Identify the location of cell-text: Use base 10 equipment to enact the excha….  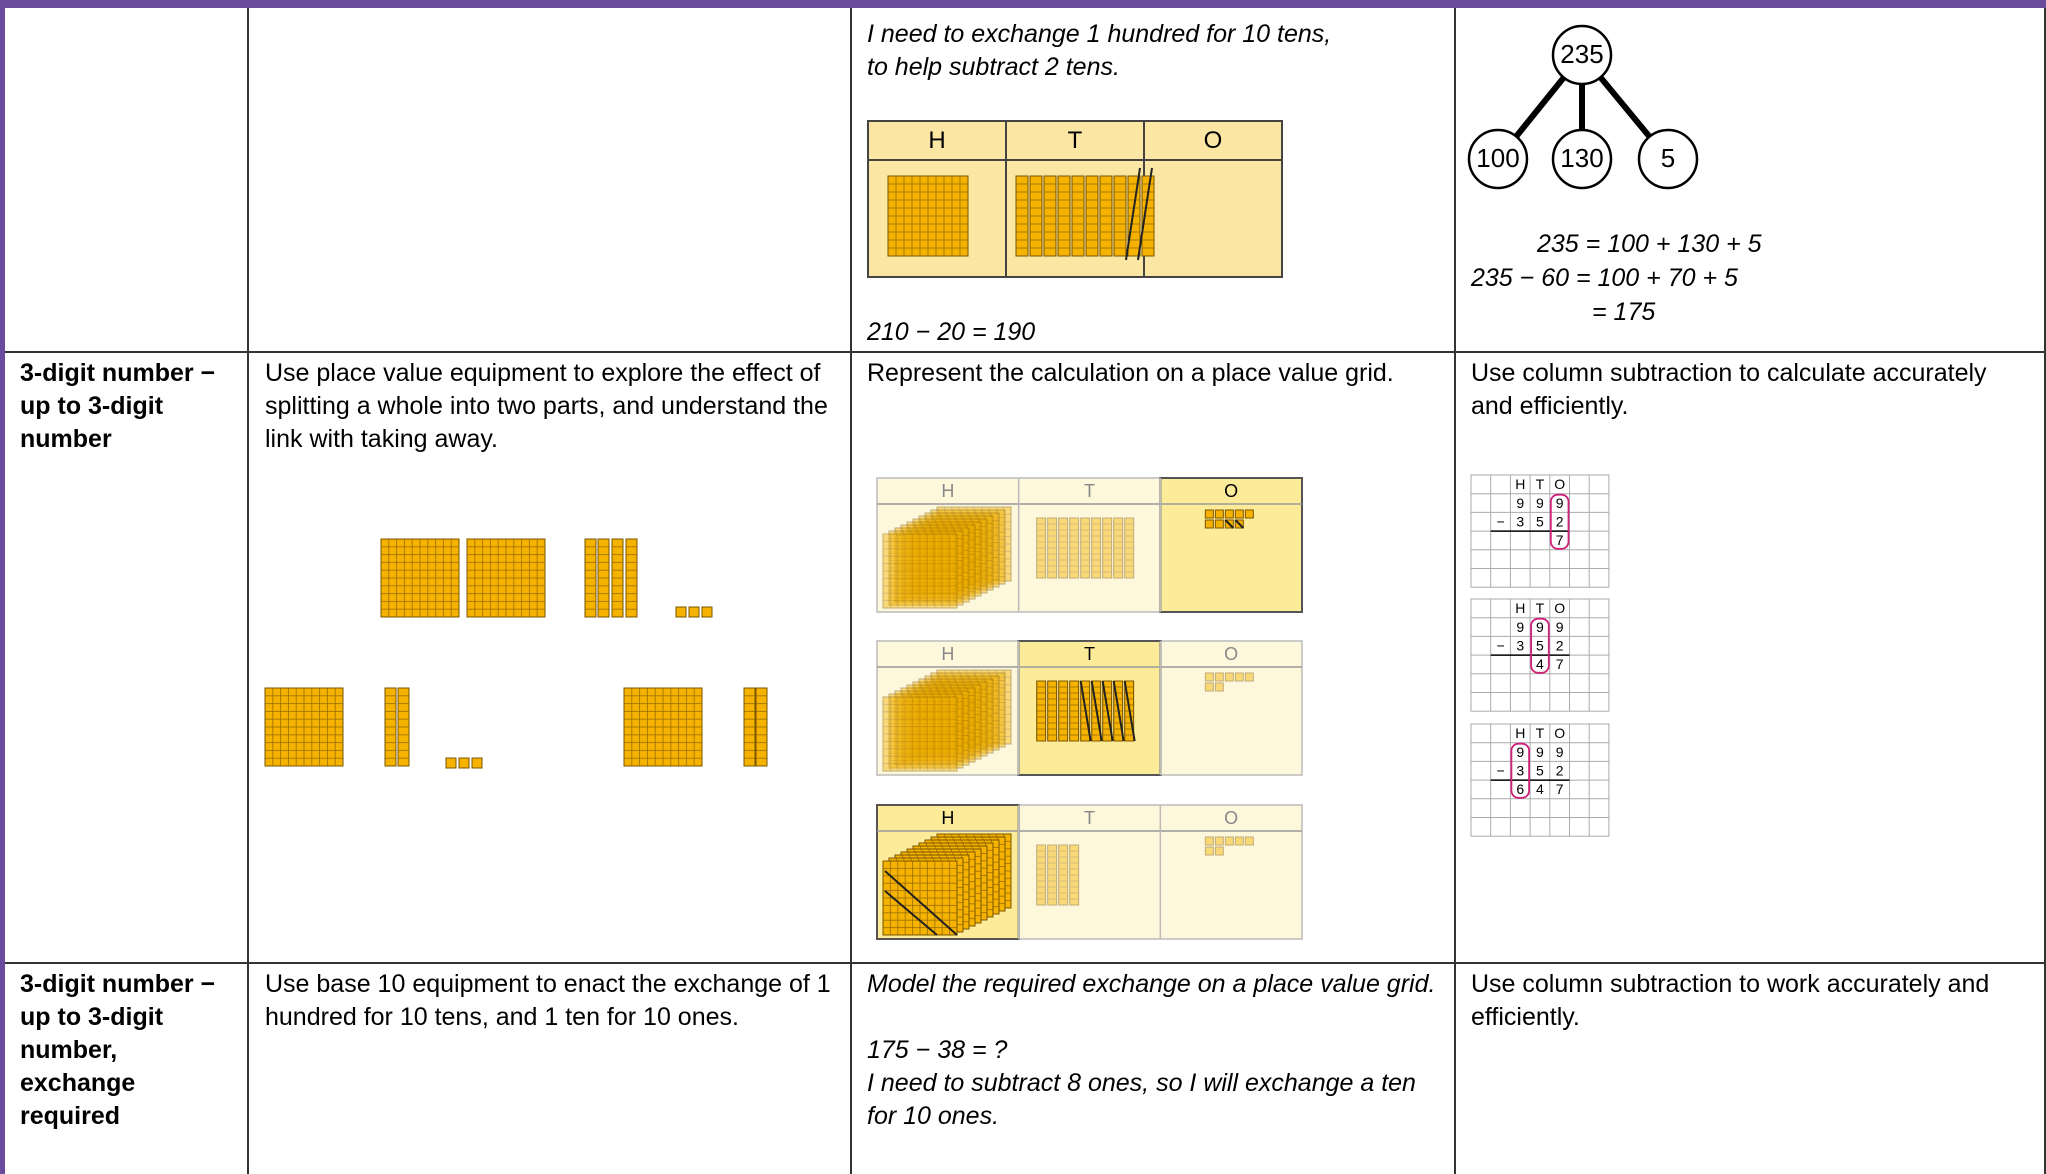
(548, 1000).